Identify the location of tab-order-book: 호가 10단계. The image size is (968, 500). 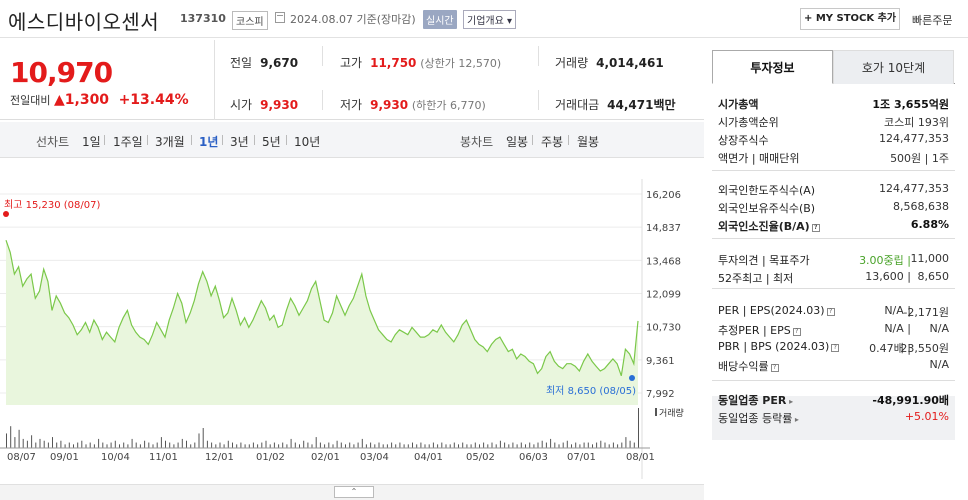
(893, 67).